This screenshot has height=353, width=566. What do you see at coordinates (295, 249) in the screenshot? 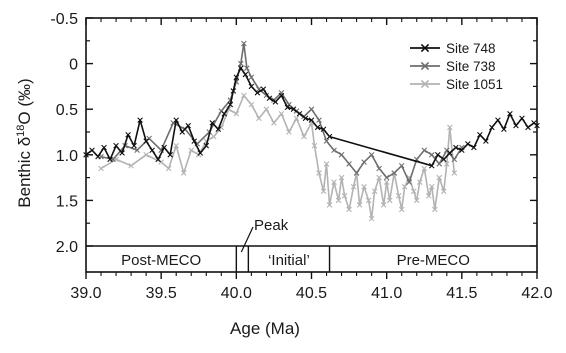
I see `interval-bar: Post-MECO ‘Initial’ Pre-MECO` at bounding box center [295, 249].